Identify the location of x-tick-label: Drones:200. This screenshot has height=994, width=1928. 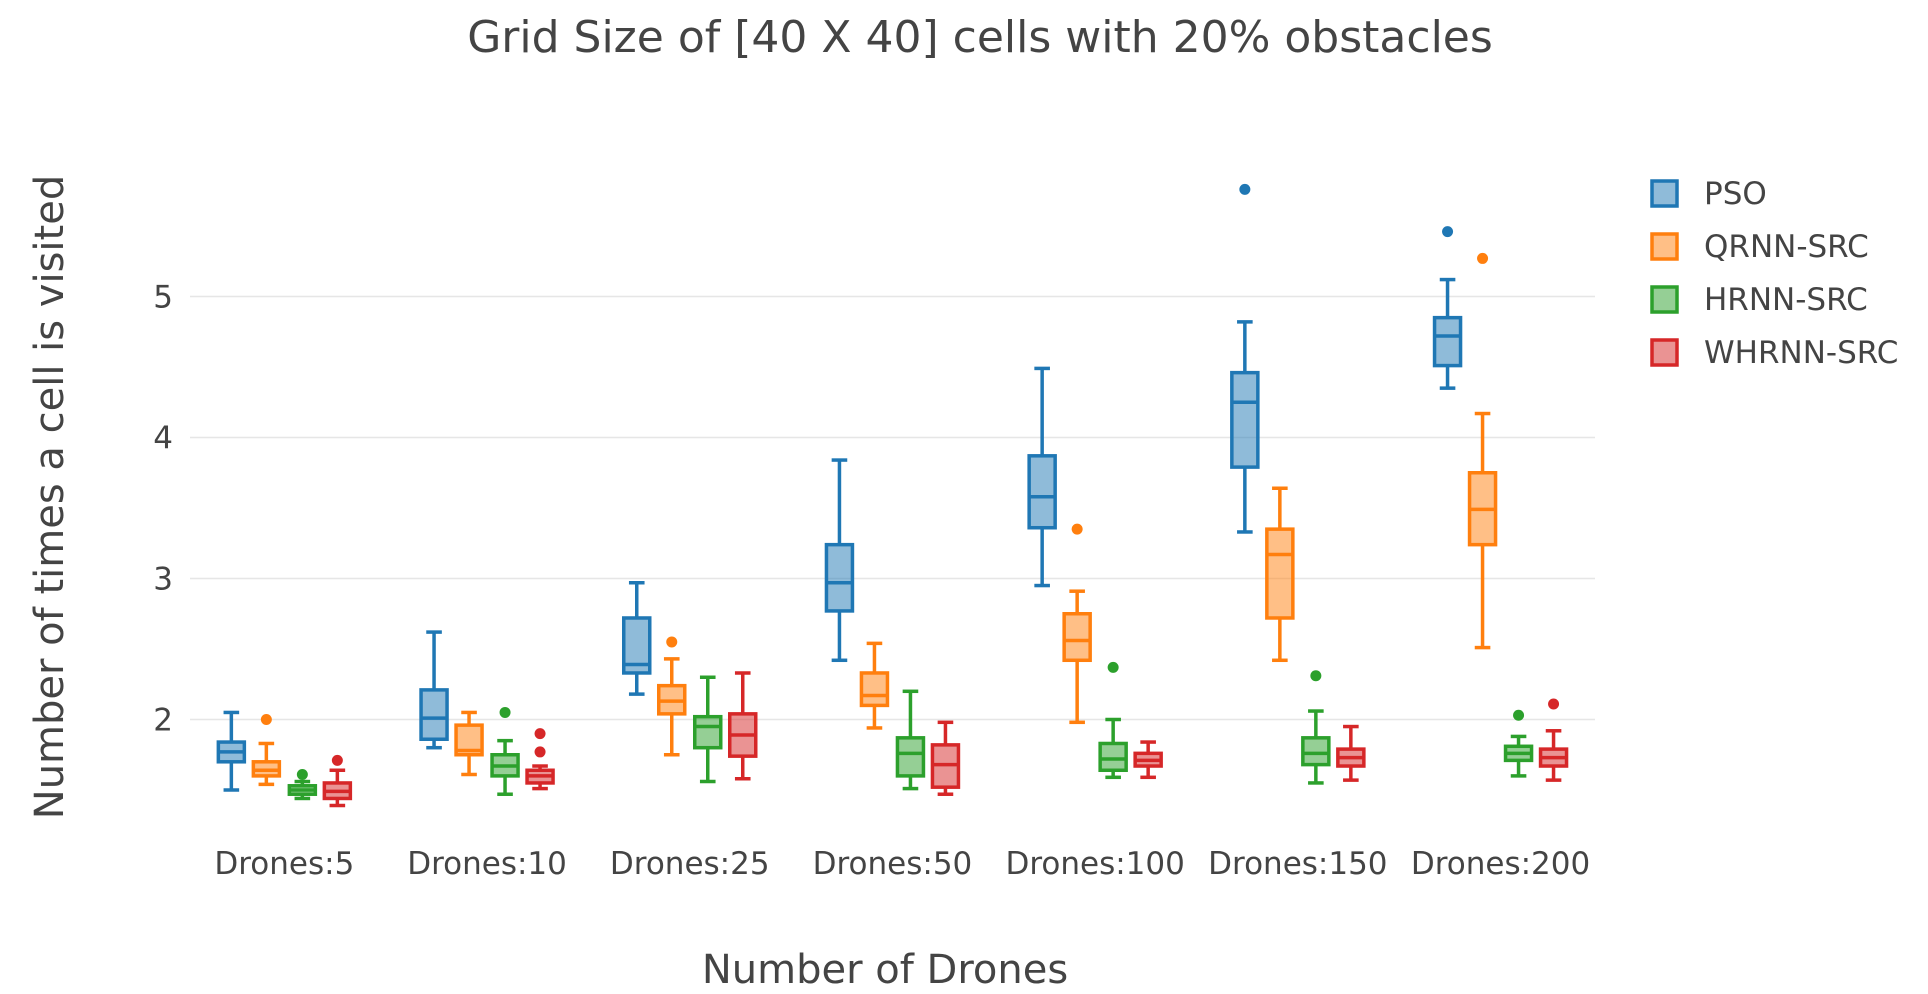
(1500, 864).